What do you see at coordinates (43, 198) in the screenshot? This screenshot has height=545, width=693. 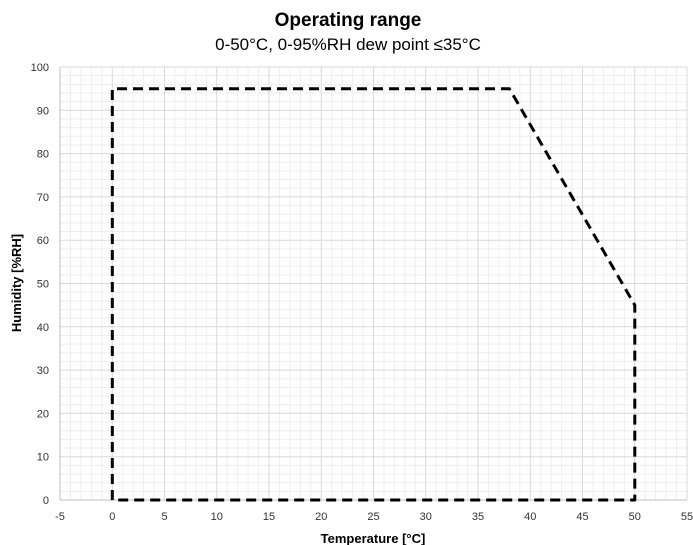 I see `y-tick-label: 70` at bounding box center [43, 198].